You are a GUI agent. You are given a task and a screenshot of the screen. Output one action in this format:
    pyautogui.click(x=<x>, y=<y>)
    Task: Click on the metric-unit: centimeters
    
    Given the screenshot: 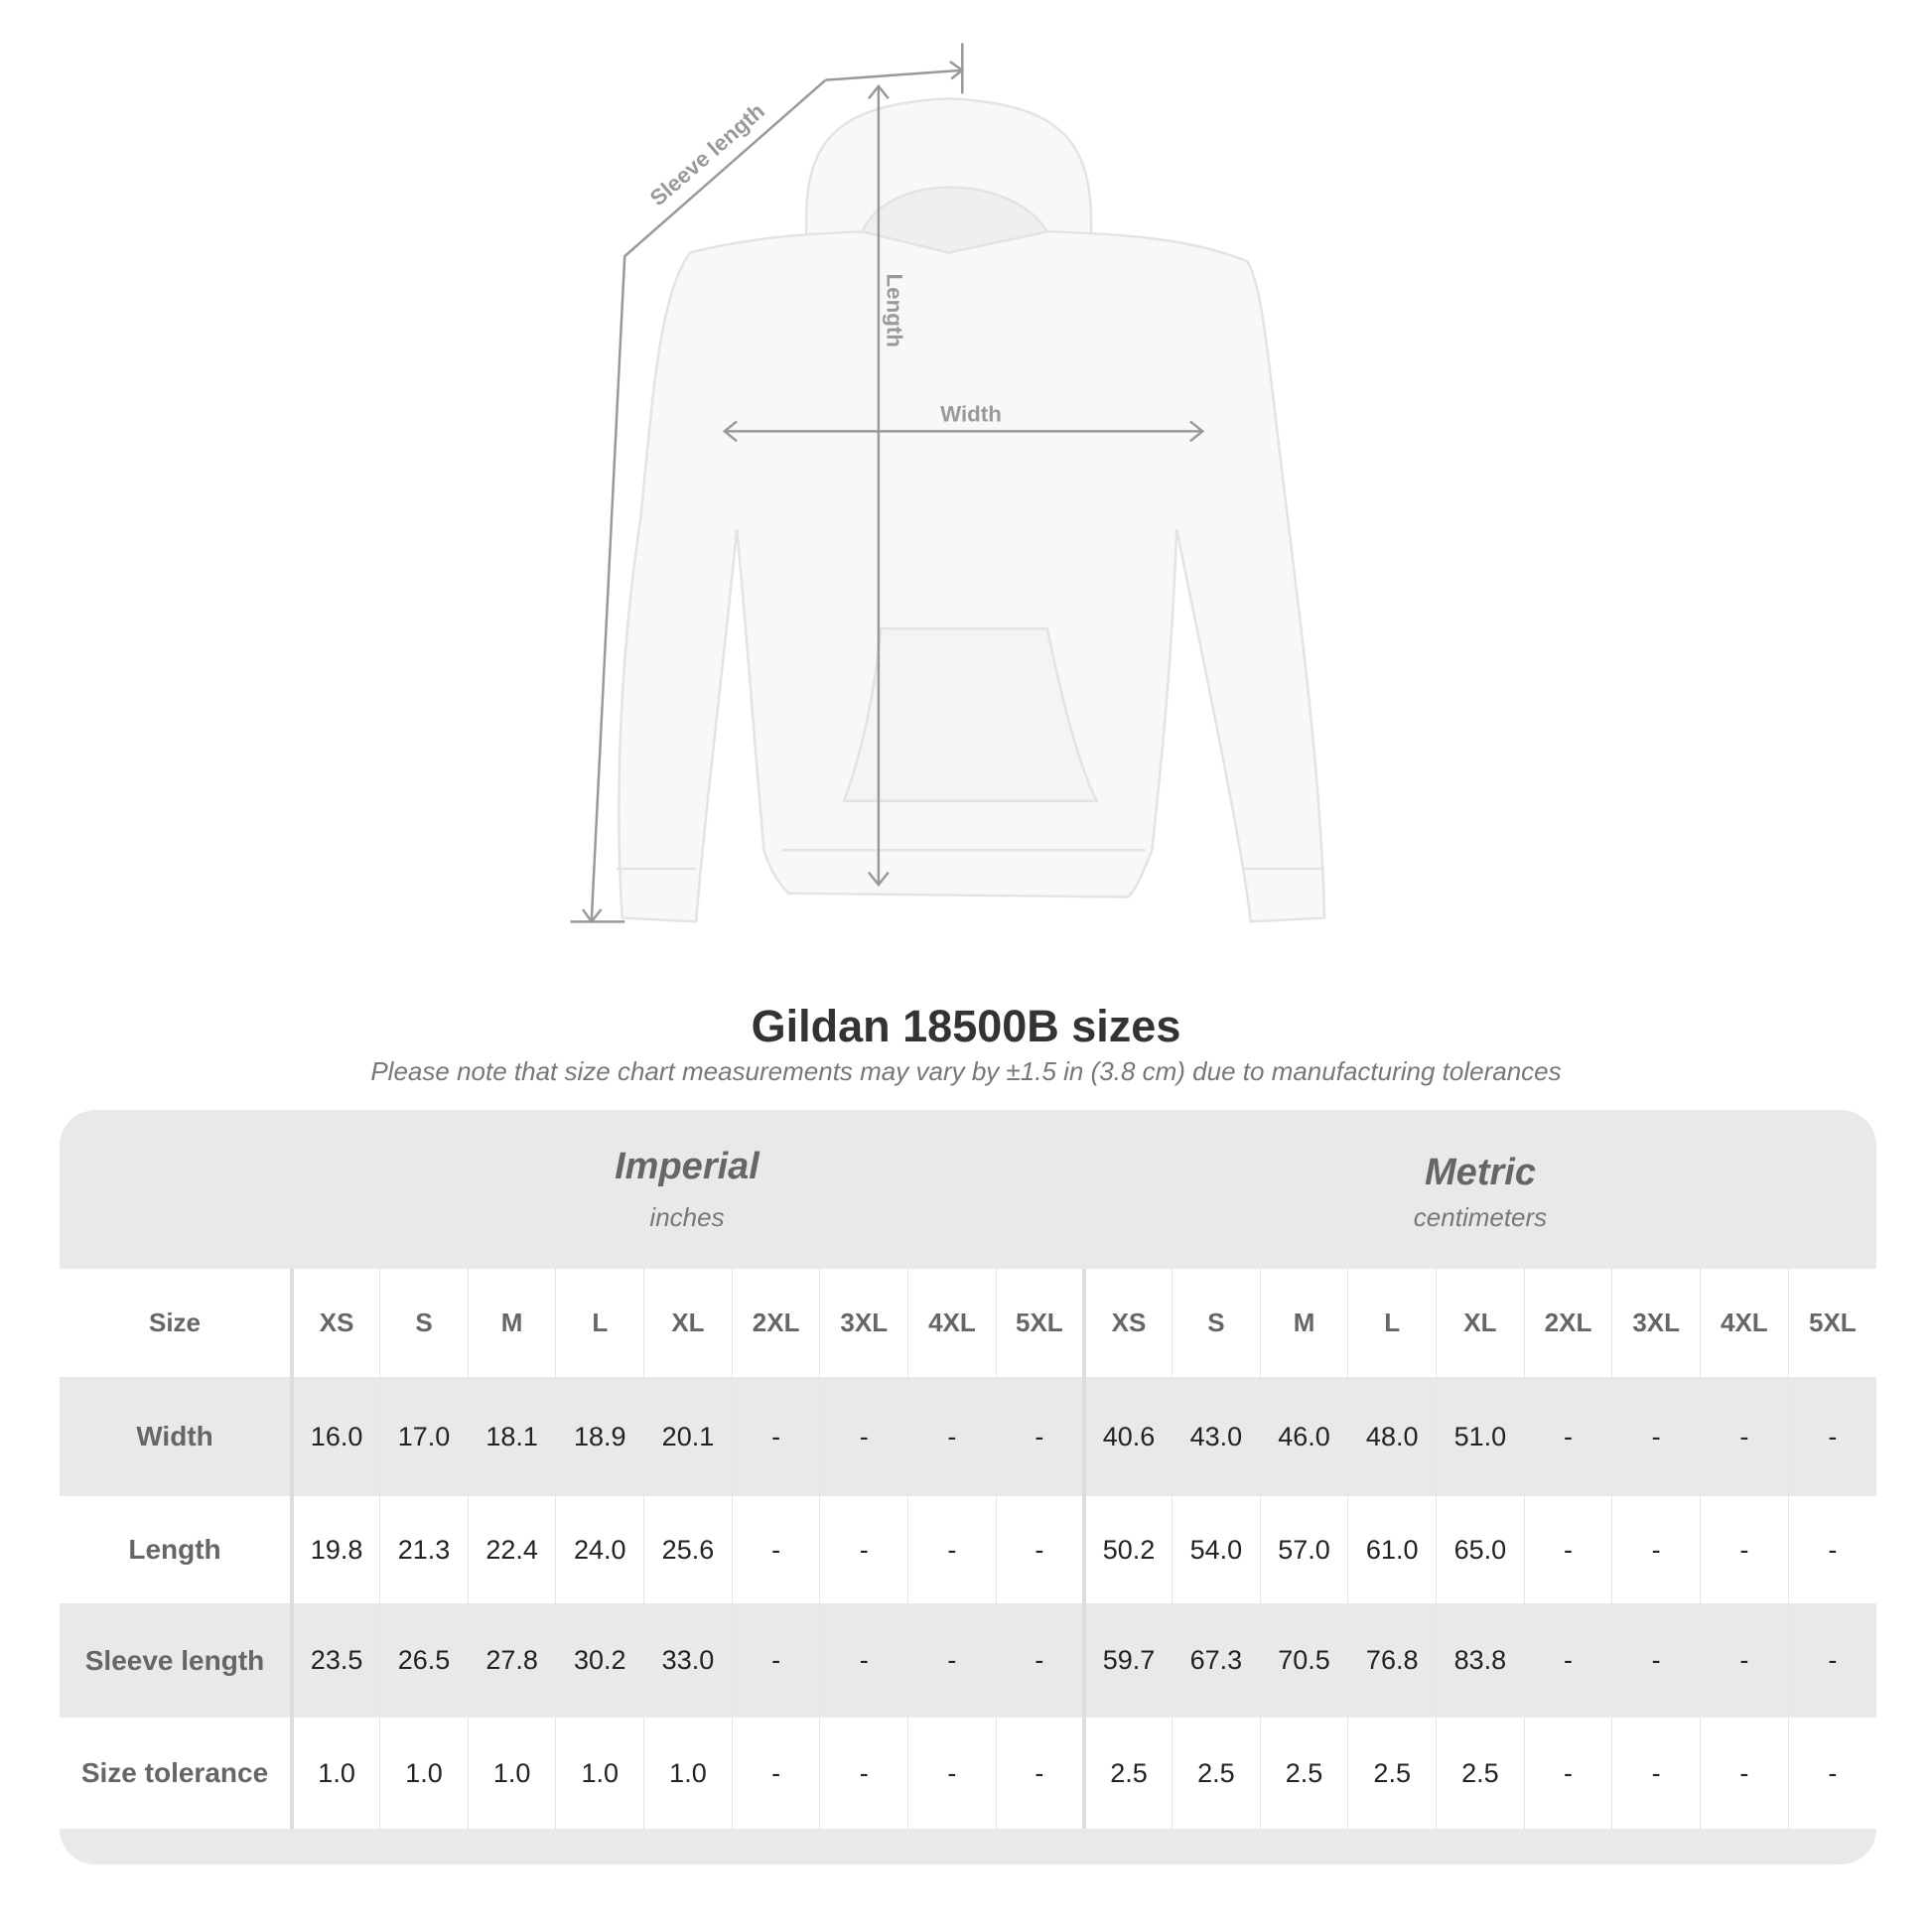 What is the action you would take?
    pyautogui.click(x=1480, y=1217)
    